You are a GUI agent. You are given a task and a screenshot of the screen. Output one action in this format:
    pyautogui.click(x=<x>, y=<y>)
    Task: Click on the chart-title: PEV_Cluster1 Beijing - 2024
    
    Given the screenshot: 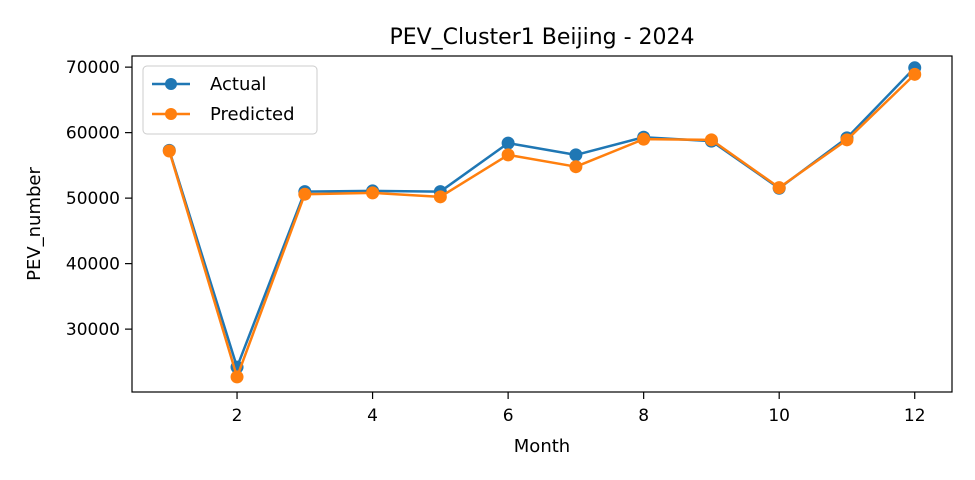 What is the action you would take?
    pyautogui.click(x=541, y=37)
    